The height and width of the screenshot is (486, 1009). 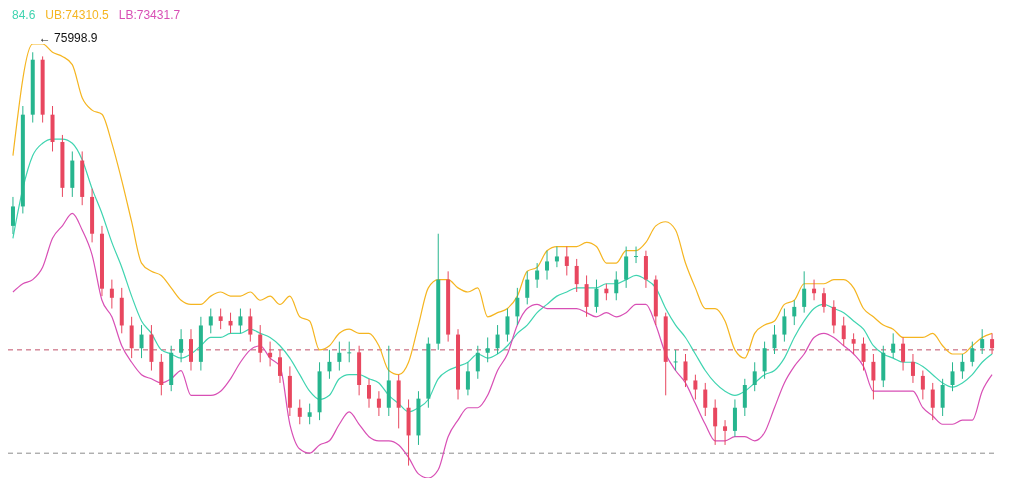 What do you see at coordinates (68, 38) in the screenshot?
I see `text: ← 75998.9` at bounding box center [68, 38].